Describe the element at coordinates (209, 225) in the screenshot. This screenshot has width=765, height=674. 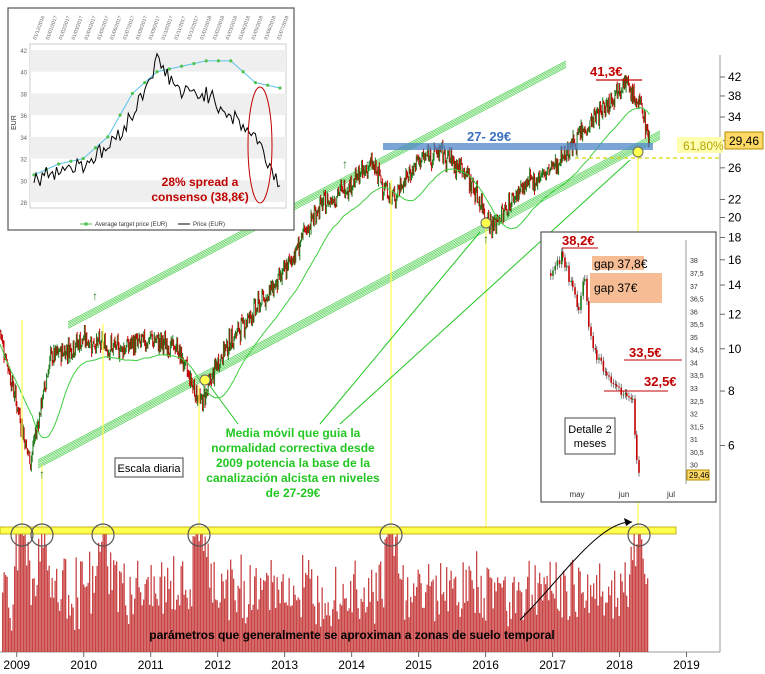
I see `legend-label-price: Price (EUR)` at that location.